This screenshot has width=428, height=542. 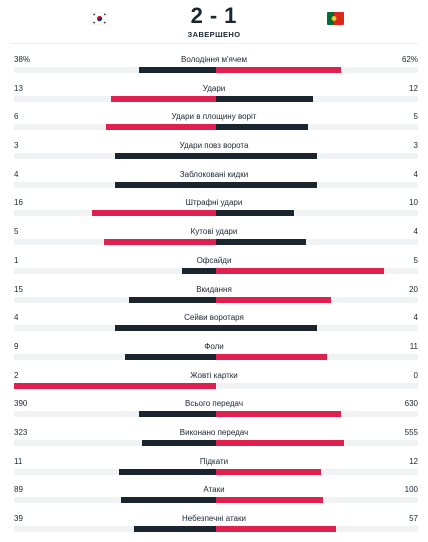 I want to click on stat-home-value: 323, so click(x=21, y=432).